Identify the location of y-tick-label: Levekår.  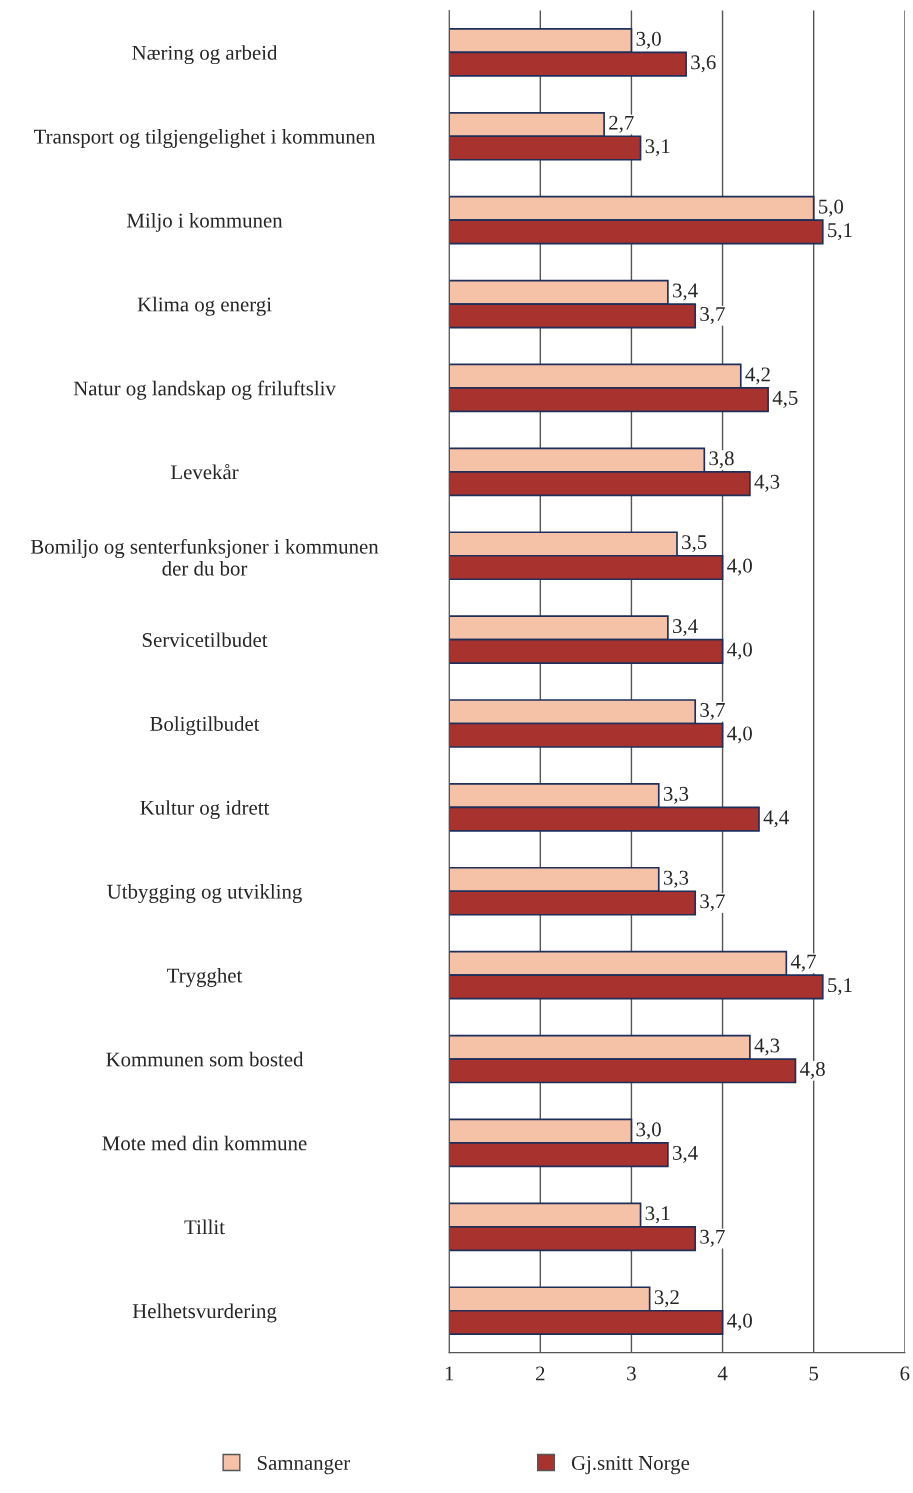
(204, 471).